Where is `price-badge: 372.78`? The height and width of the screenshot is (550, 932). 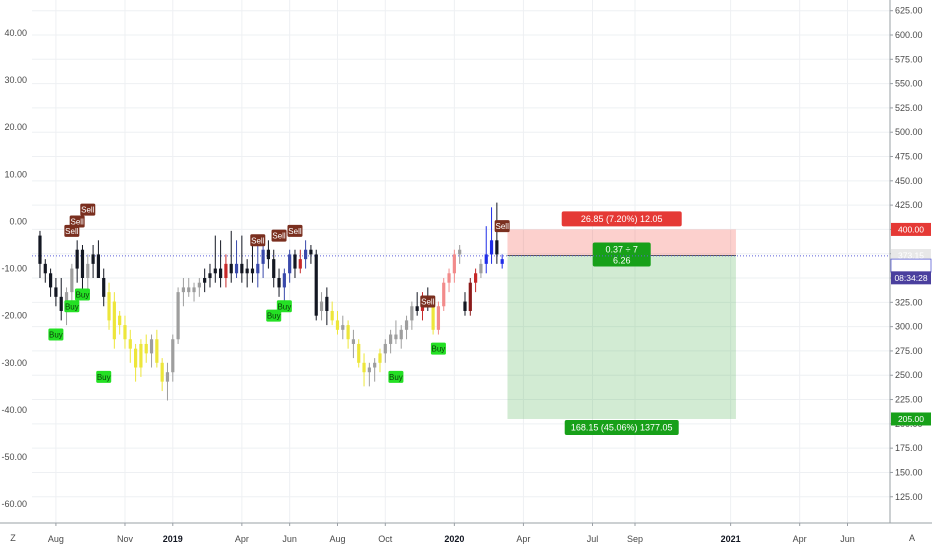
price-badge: 372.78 is located at coordinates (911, 265).